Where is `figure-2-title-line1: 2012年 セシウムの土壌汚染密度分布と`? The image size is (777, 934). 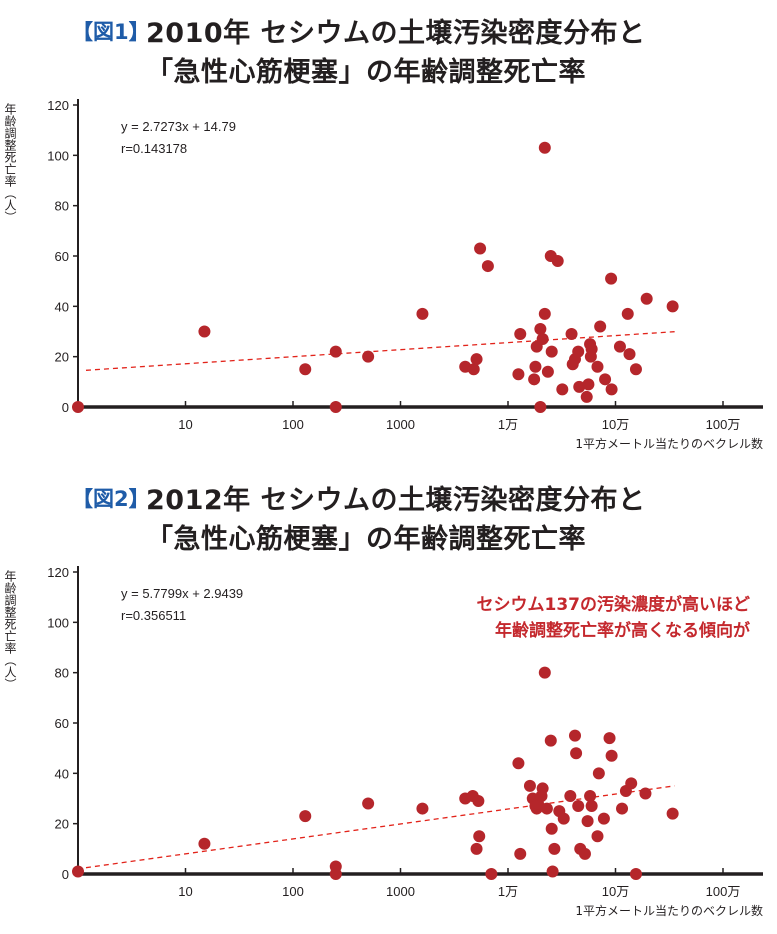
figure-2-title-line1: 2012年 セシウムの土壌汚染密度分布と is located at coordinates (396, 500).